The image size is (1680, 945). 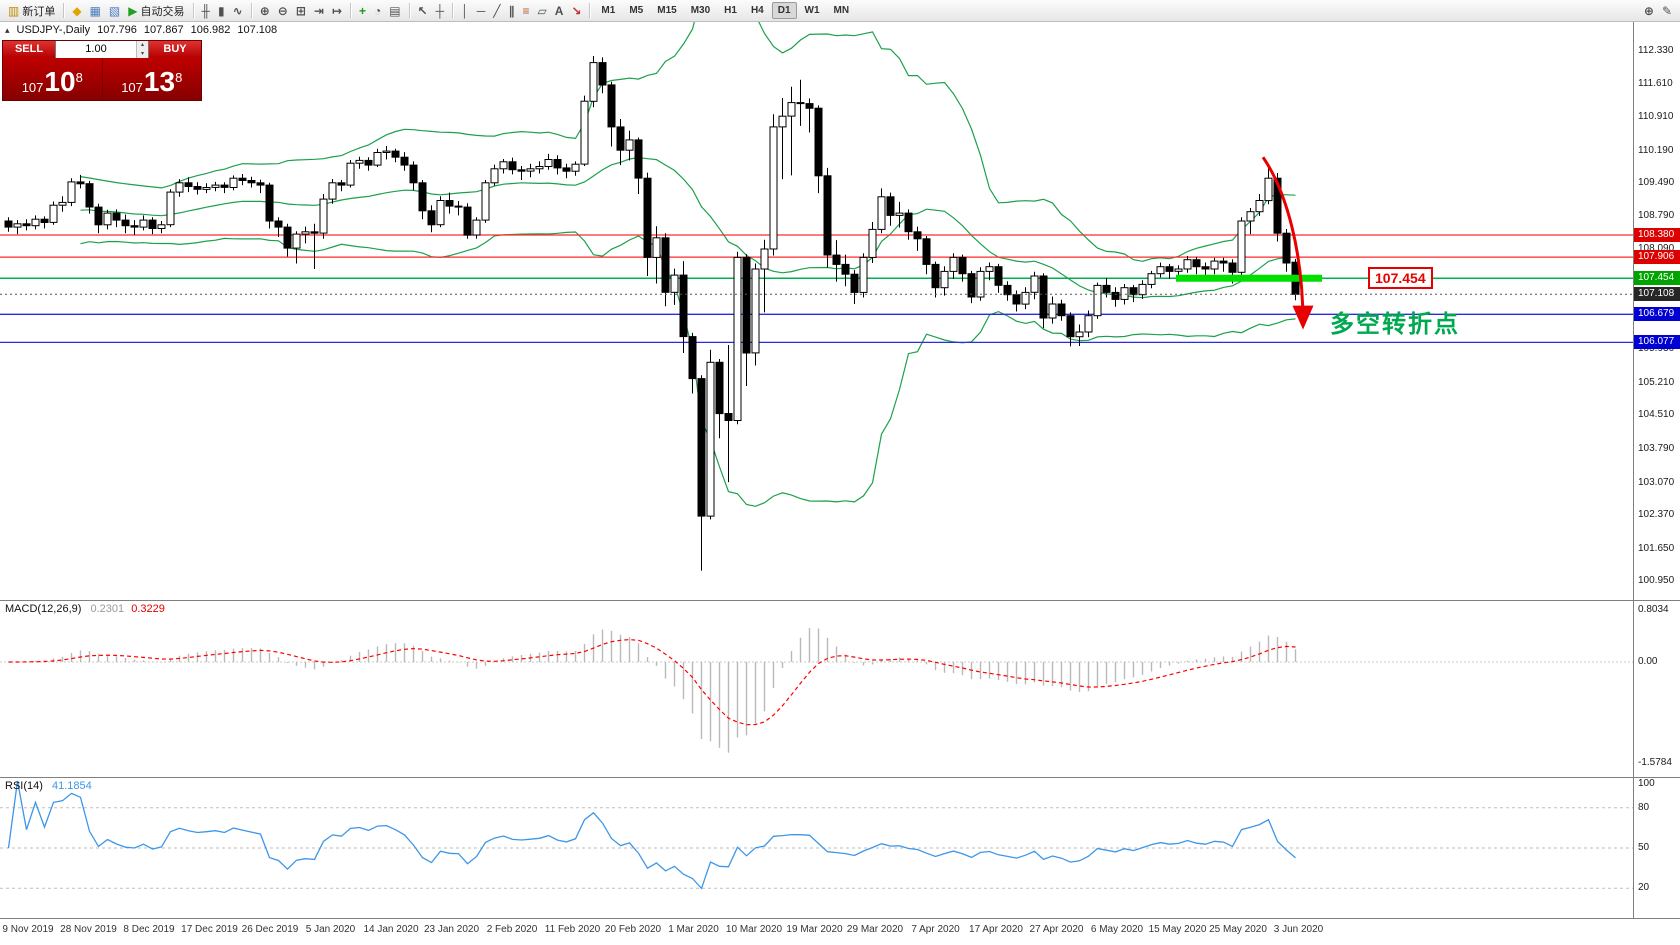 I want to click on timeframe-m30-button: M30, so click(x=700, y=10).